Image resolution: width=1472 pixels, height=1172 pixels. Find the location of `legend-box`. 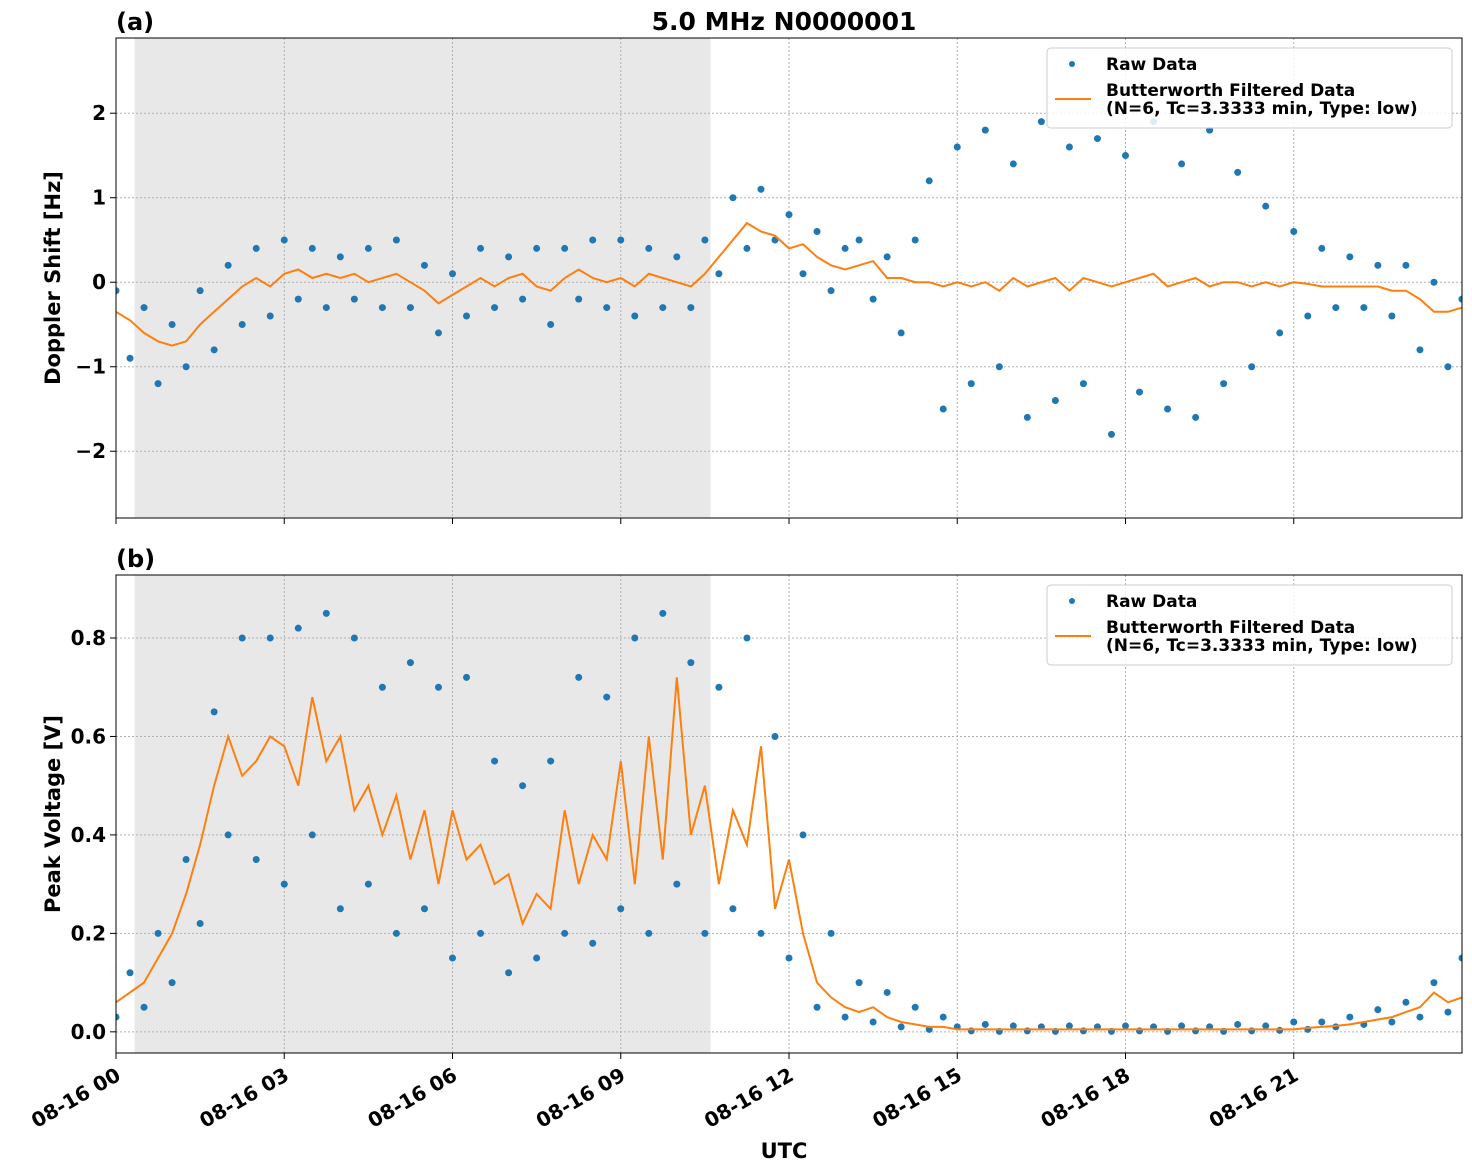

legend-box is located at coordinates (1249, 88).